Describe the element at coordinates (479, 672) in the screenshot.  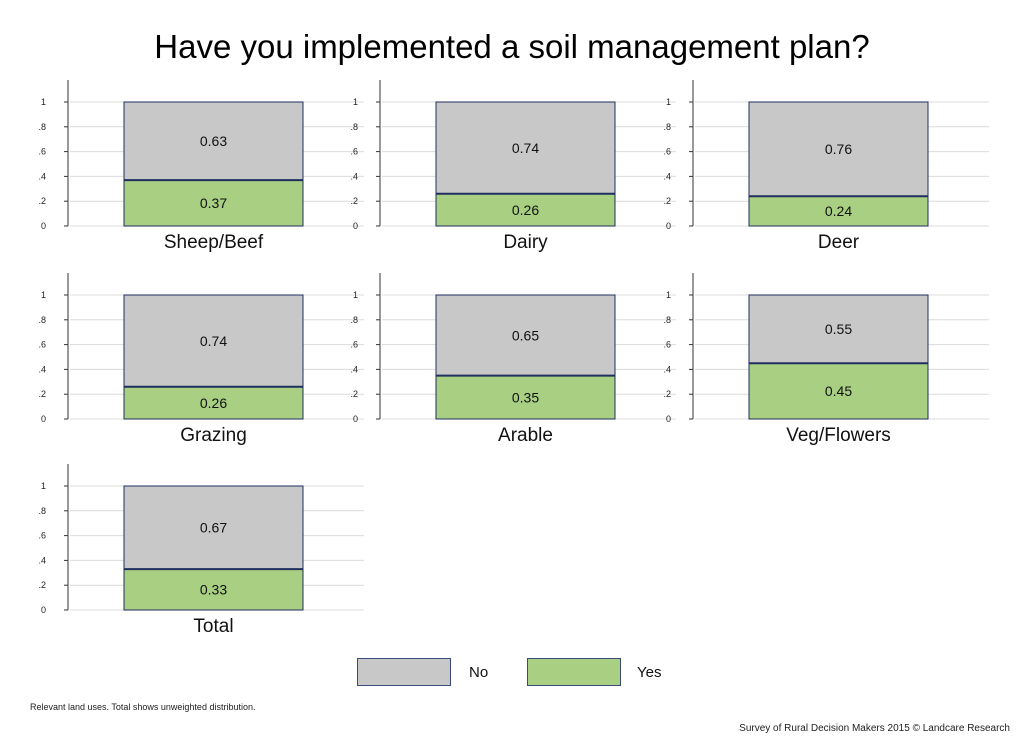
I see `legend-label-no: No` at that location.